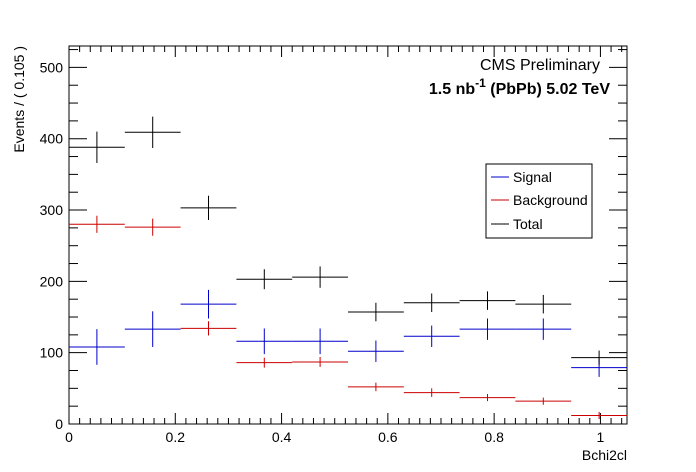 This screenshot has width=696, height=472. Describe the element at coordinates (52, 67) in the screenshot. I see `y-tick-label: 500` at that location.